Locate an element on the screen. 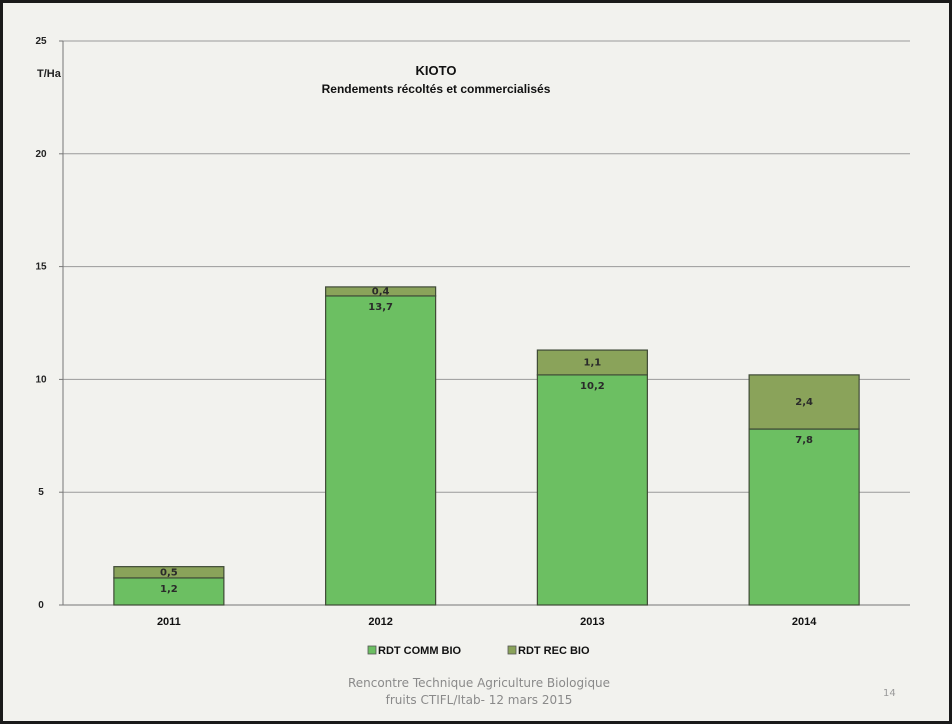  data-label: 2,4 is located at coordinates (804, 402).